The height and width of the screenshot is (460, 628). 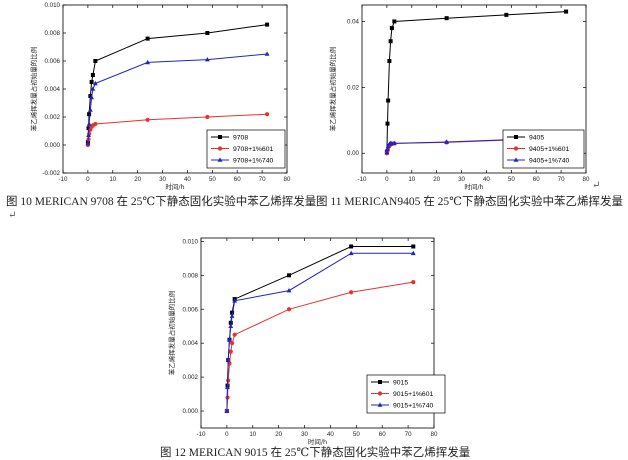 What do you see at coordinates (413, 405) in the screenshot?
I see `legend-entry: 9015+1%740` at bounding box center [413, 405].